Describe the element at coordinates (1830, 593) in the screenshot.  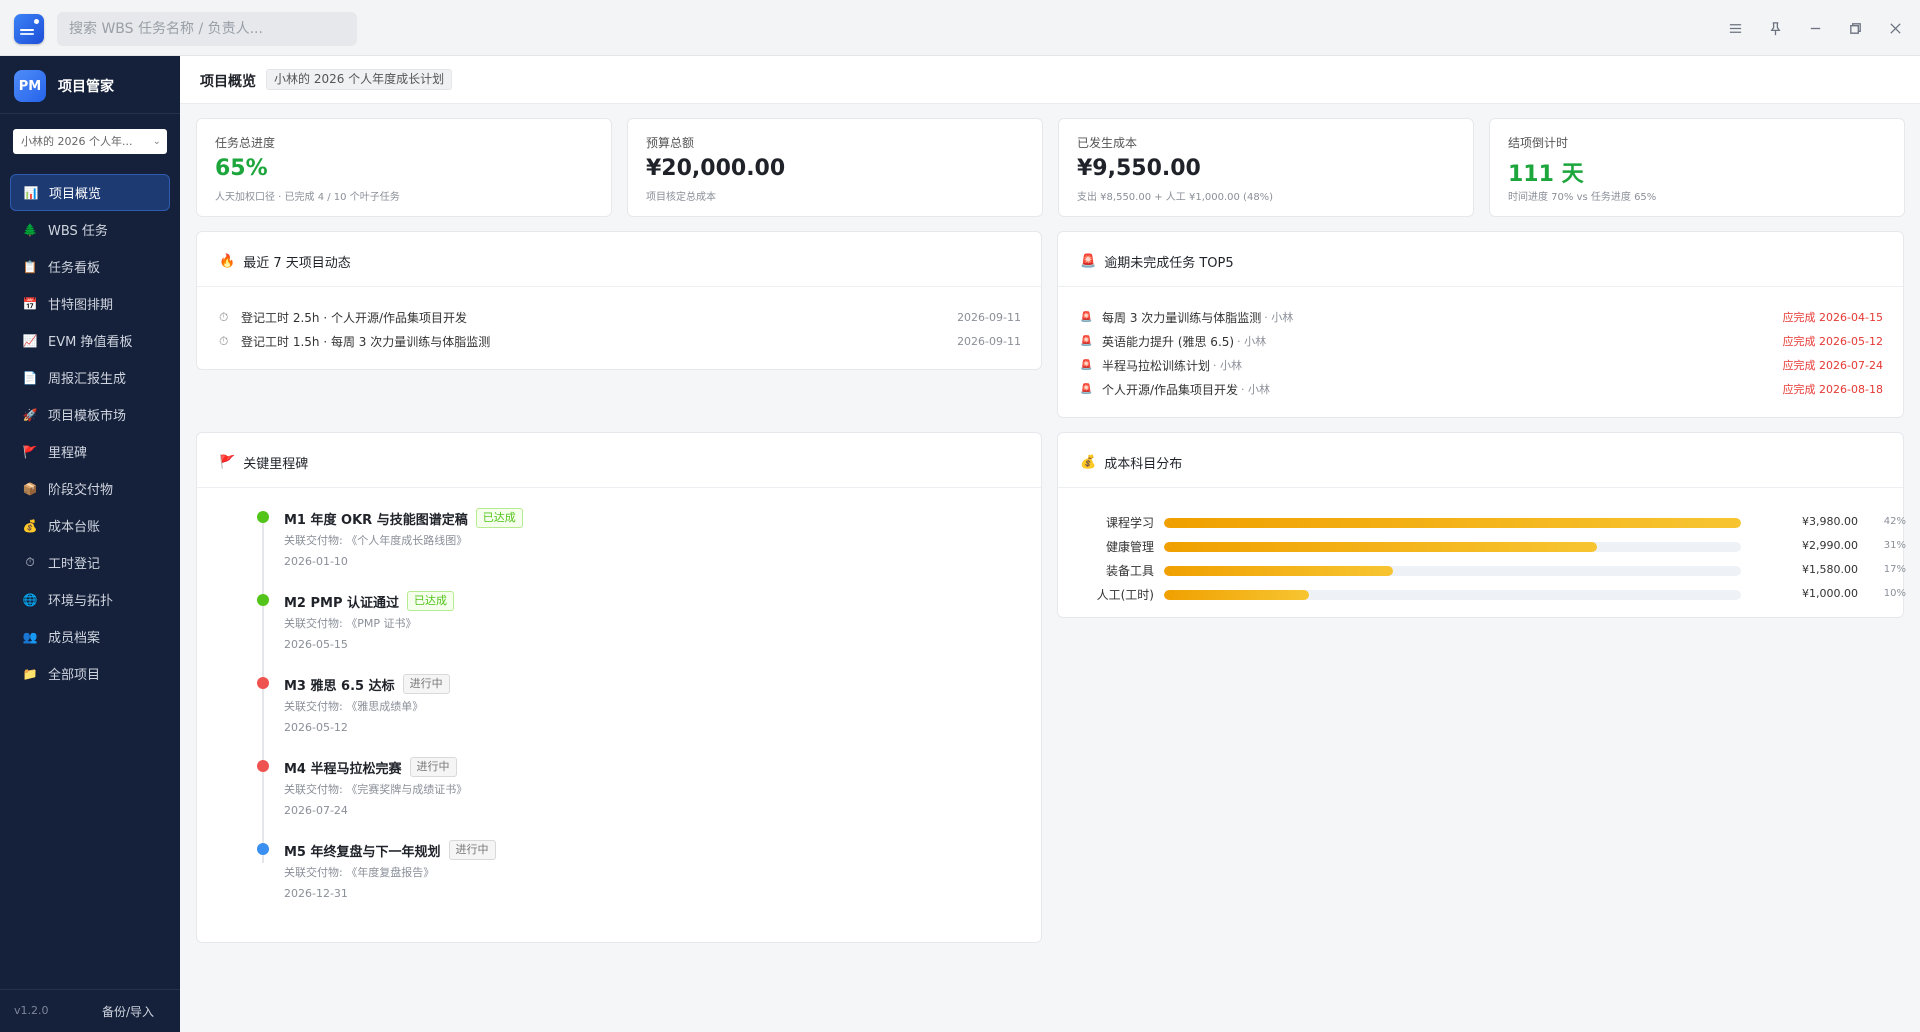
I see `cost-amount: ¥1,000.00` at that location.